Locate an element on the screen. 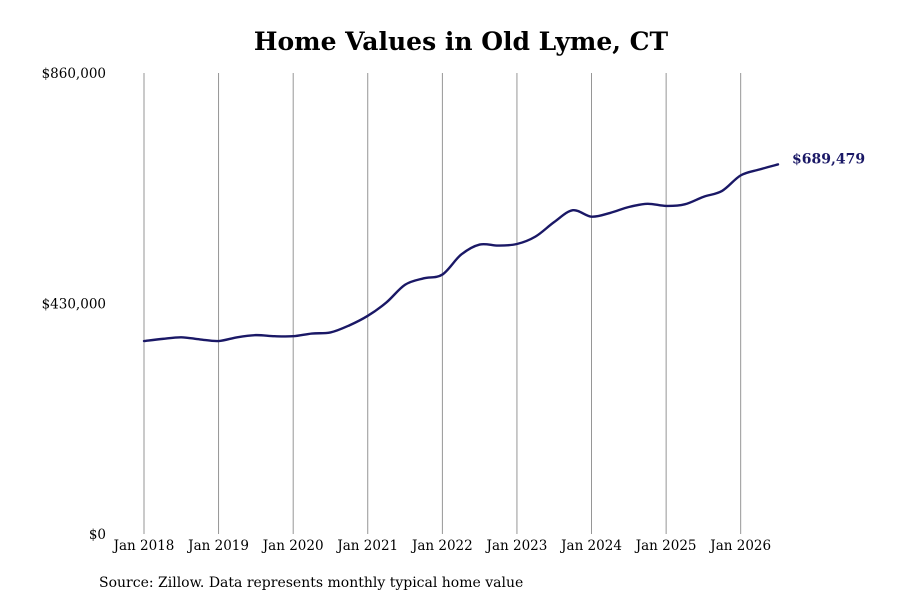 Image resolution: width=900 pixels, height=604 pixels. y-axis-labels: $0 $430,000 $860,000 is located at coordinates (74, 304).